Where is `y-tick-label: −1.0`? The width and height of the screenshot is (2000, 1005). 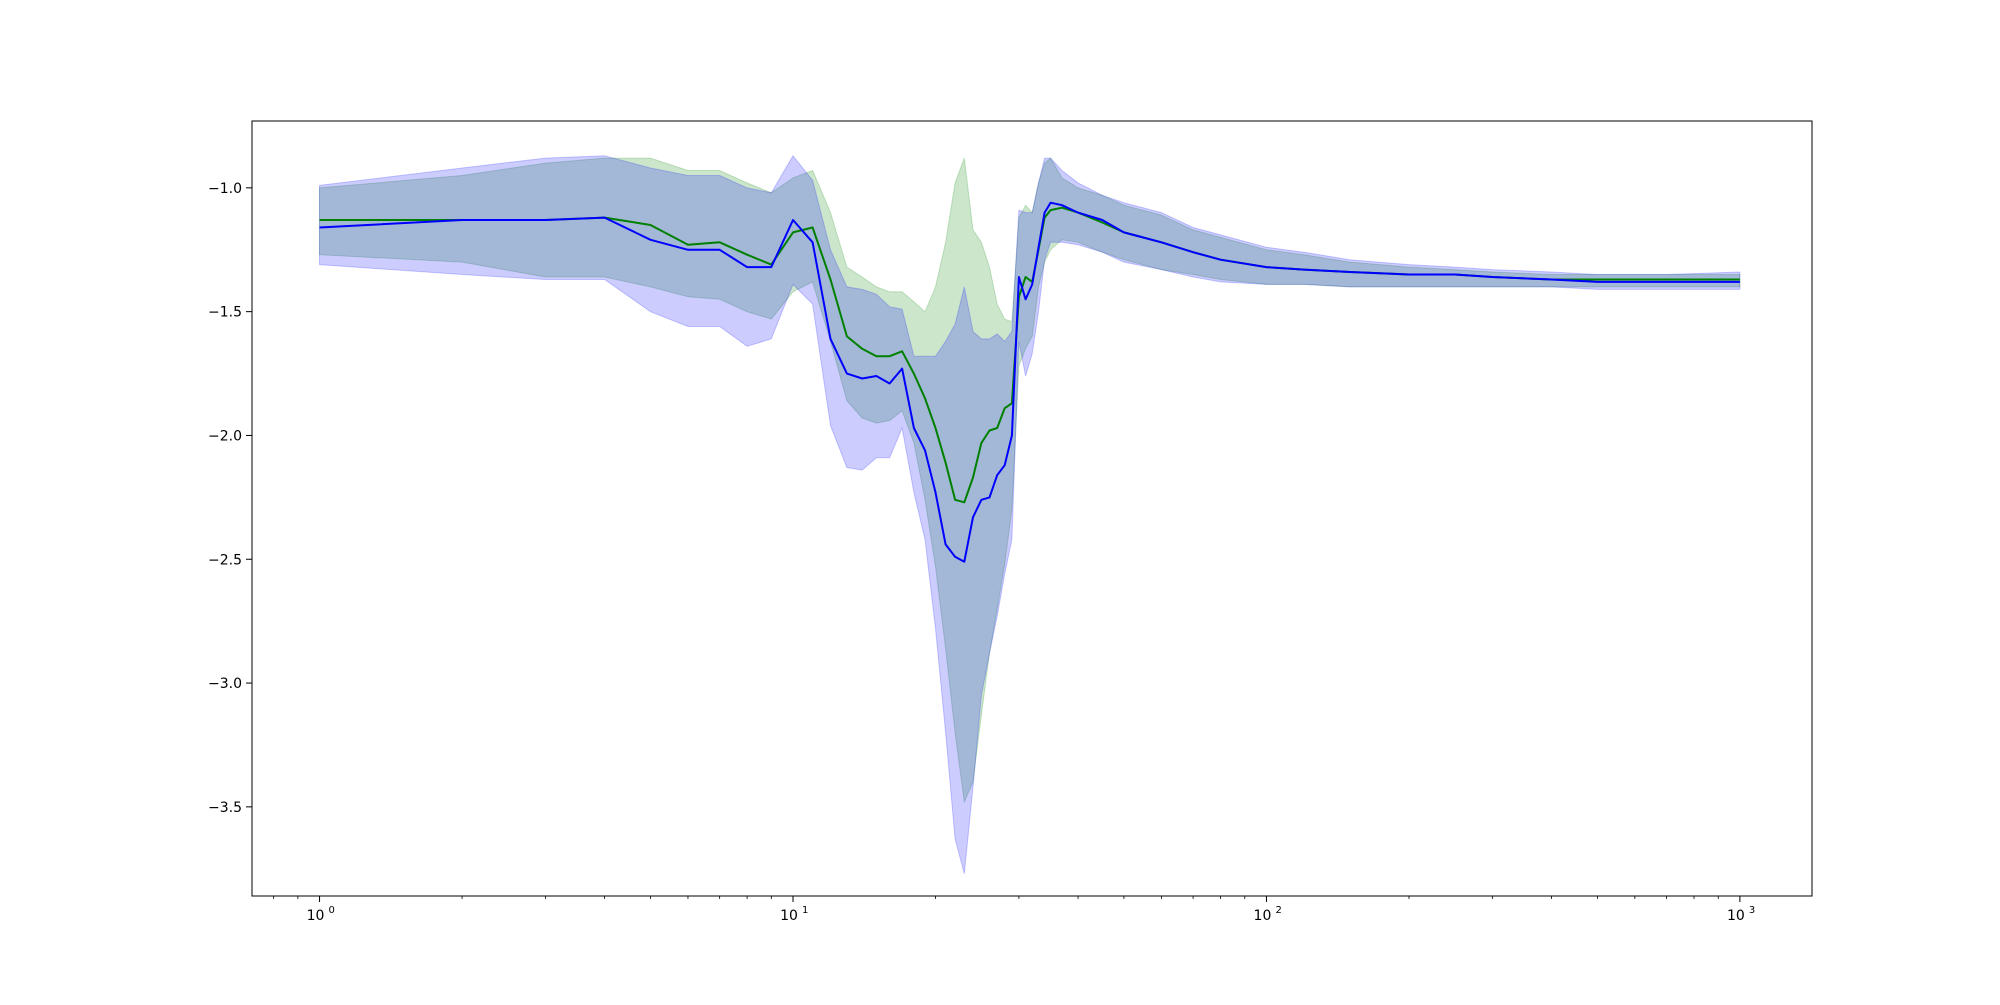 y-tick-label: −1.0 is located at coordinates (225, 189).